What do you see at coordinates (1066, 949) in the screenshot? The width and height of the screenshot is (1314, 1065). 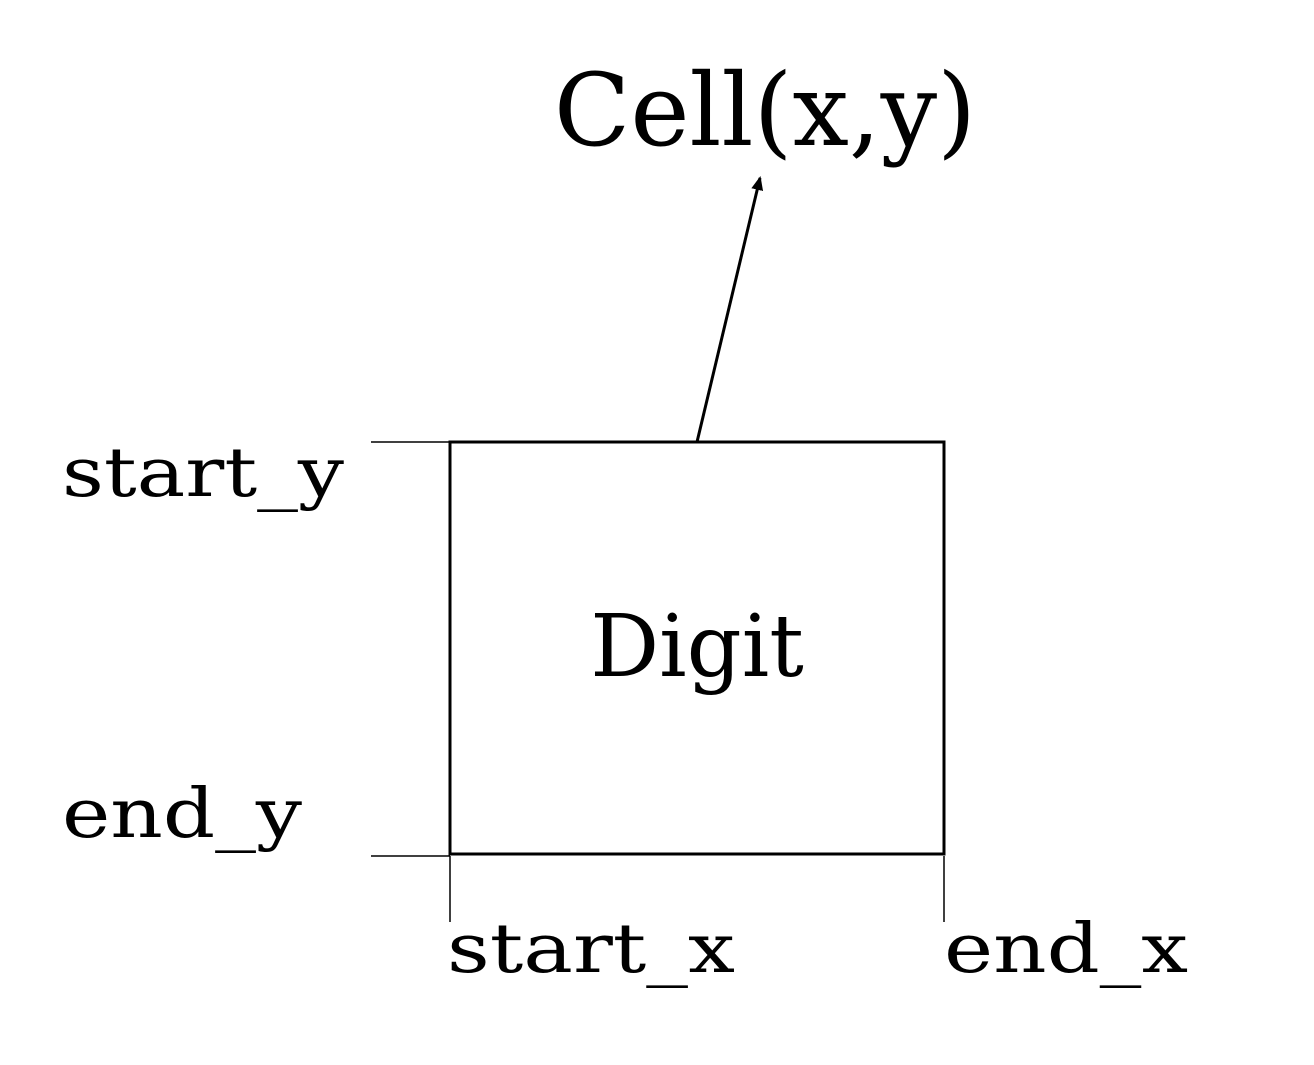 I see `end-x-label: end_x` at bounding box center [1066, 949].